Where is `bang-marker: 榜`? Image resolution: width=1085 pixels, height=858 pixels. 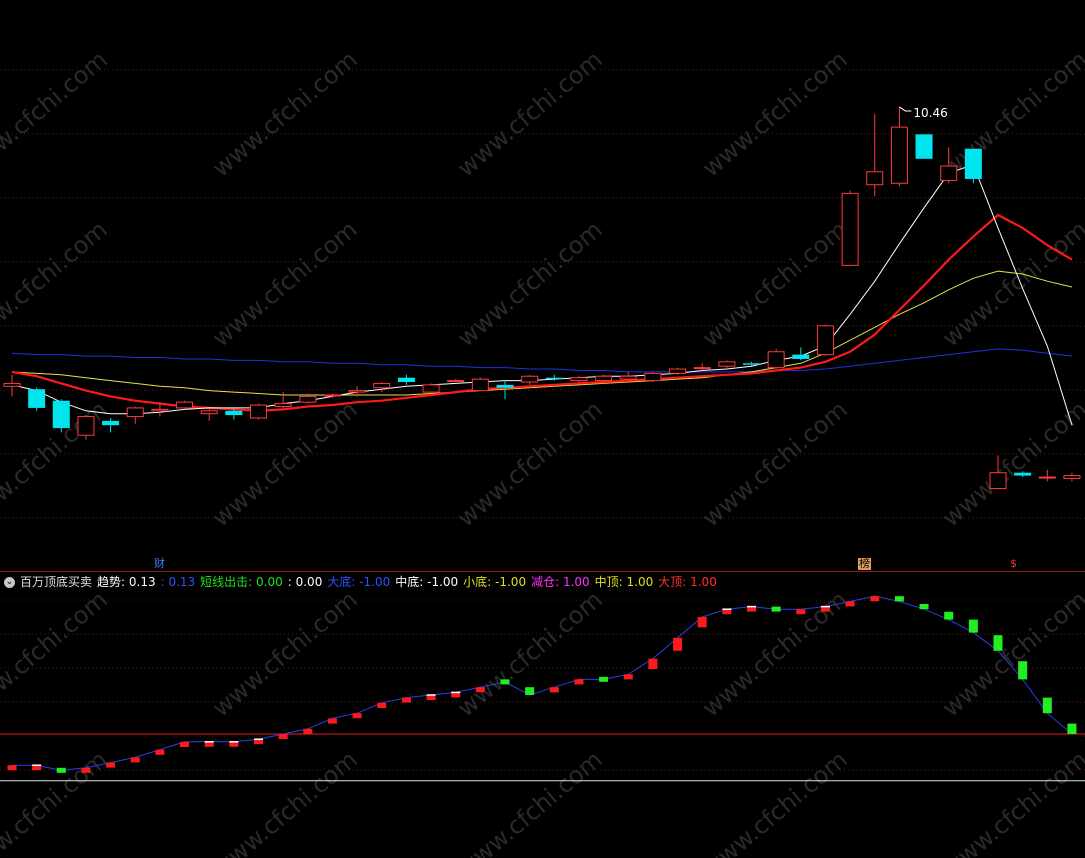 bang-marker: 榜 is located at coordinates (864, 563).